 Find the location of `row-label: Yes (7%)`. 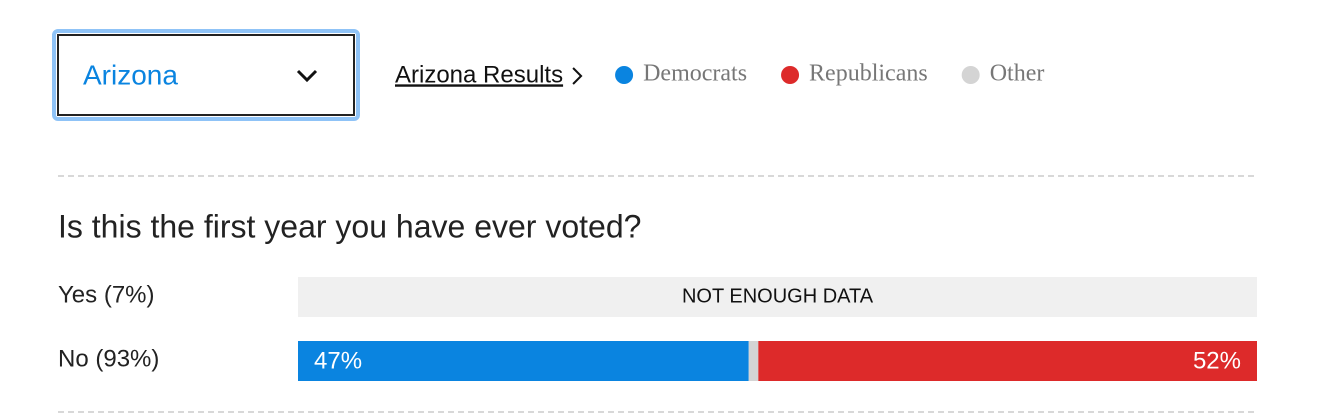

row-label: Yes (7%) is located at coordinates (106, 294).